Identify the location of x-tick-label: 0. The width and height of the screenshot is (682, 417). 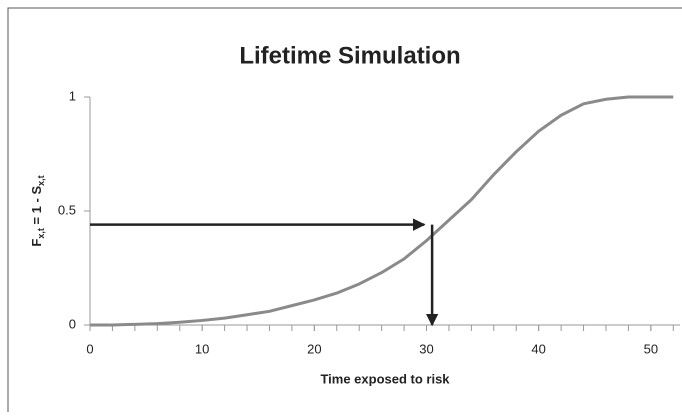
(89, 348).